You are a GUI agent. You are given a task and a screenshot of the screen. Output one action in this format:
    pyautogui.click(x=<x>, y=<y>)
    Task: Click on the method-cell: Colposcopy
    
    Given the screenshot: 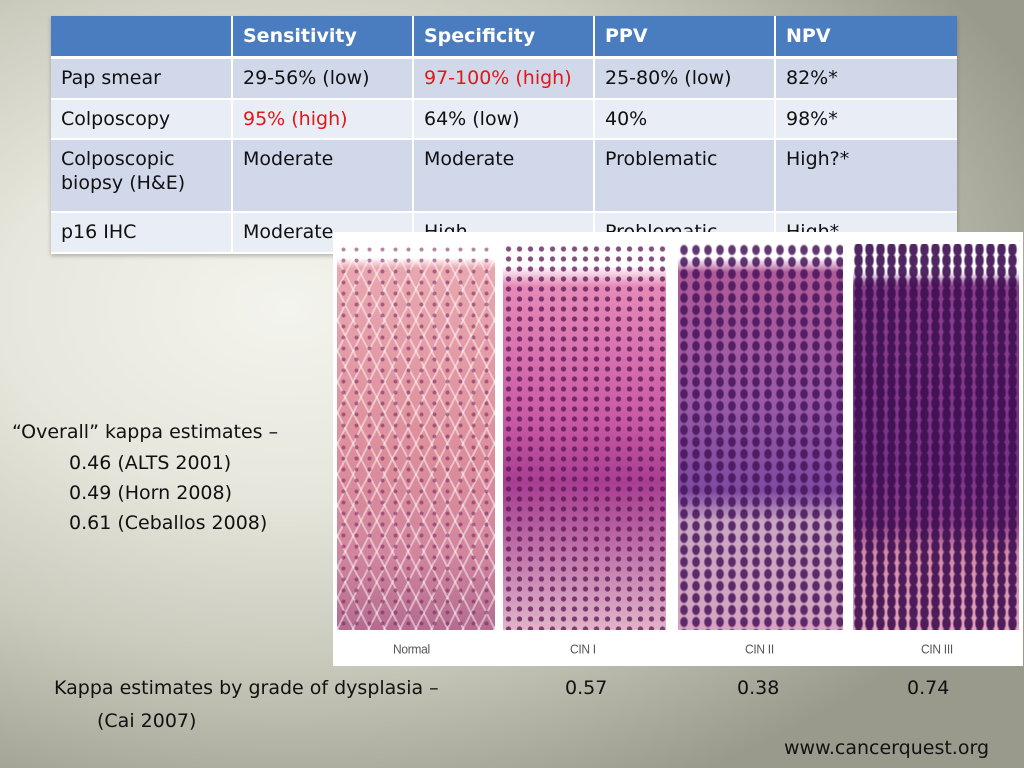 What is the action you would take?
    pyautogui.click(x=142, y=119)
    